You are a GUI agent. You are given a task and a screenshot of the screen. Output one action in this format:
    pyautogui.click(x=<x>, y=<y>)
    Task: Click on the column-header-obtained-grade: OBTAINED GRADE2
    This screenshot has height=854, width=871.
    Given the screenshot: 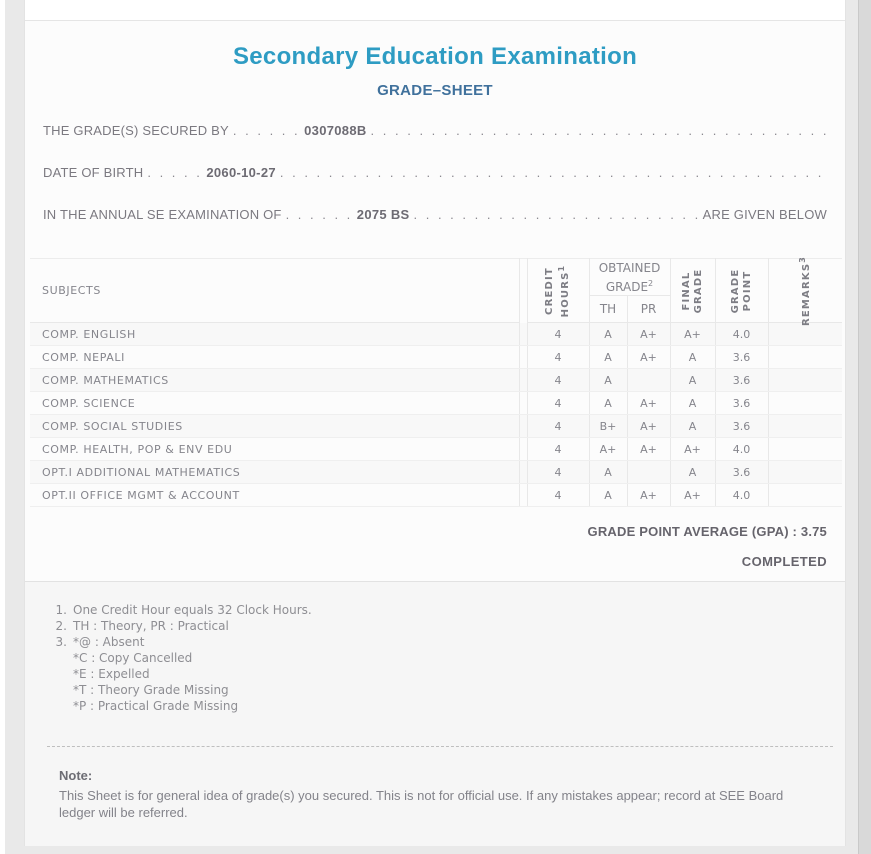 What is the action you would take?
    pyautogui.click(x=629, y=277)
    